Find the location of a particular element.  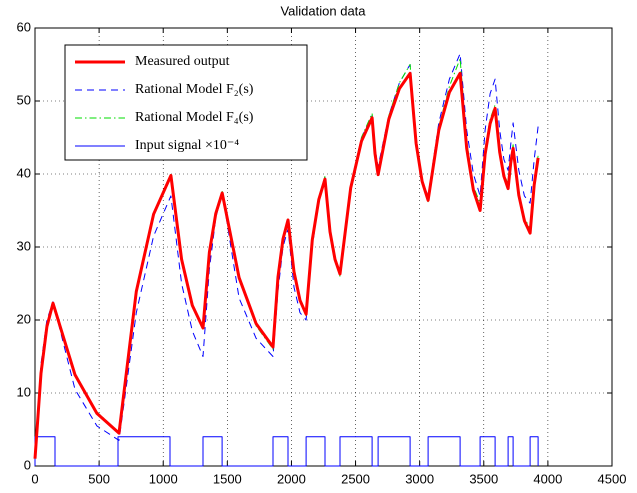

legend-label: Measured output is located at coordinates (182, 61).